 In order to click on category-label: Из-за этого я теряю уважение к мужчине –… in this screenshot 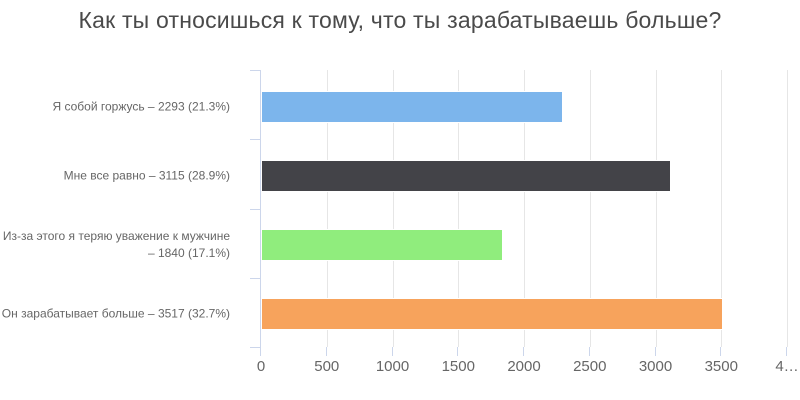, I will do `click(116, 244)`.